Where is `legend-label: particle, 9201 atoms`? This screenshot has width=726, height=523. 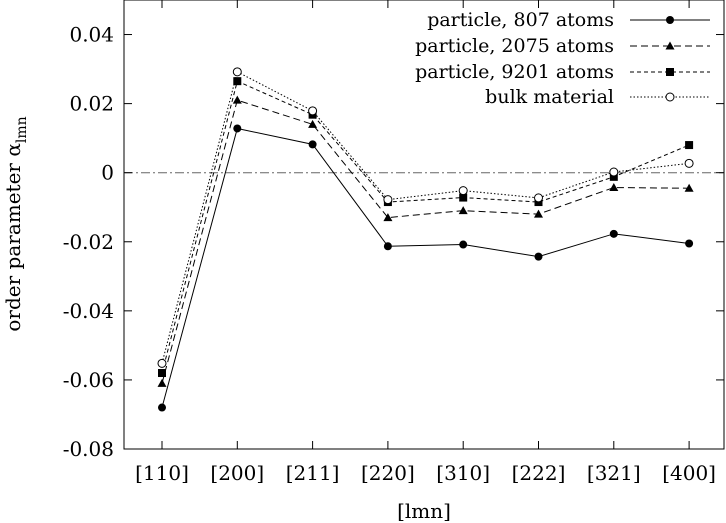 legend-label: particle, 9201 atoms is located at coordinates (514, 72).